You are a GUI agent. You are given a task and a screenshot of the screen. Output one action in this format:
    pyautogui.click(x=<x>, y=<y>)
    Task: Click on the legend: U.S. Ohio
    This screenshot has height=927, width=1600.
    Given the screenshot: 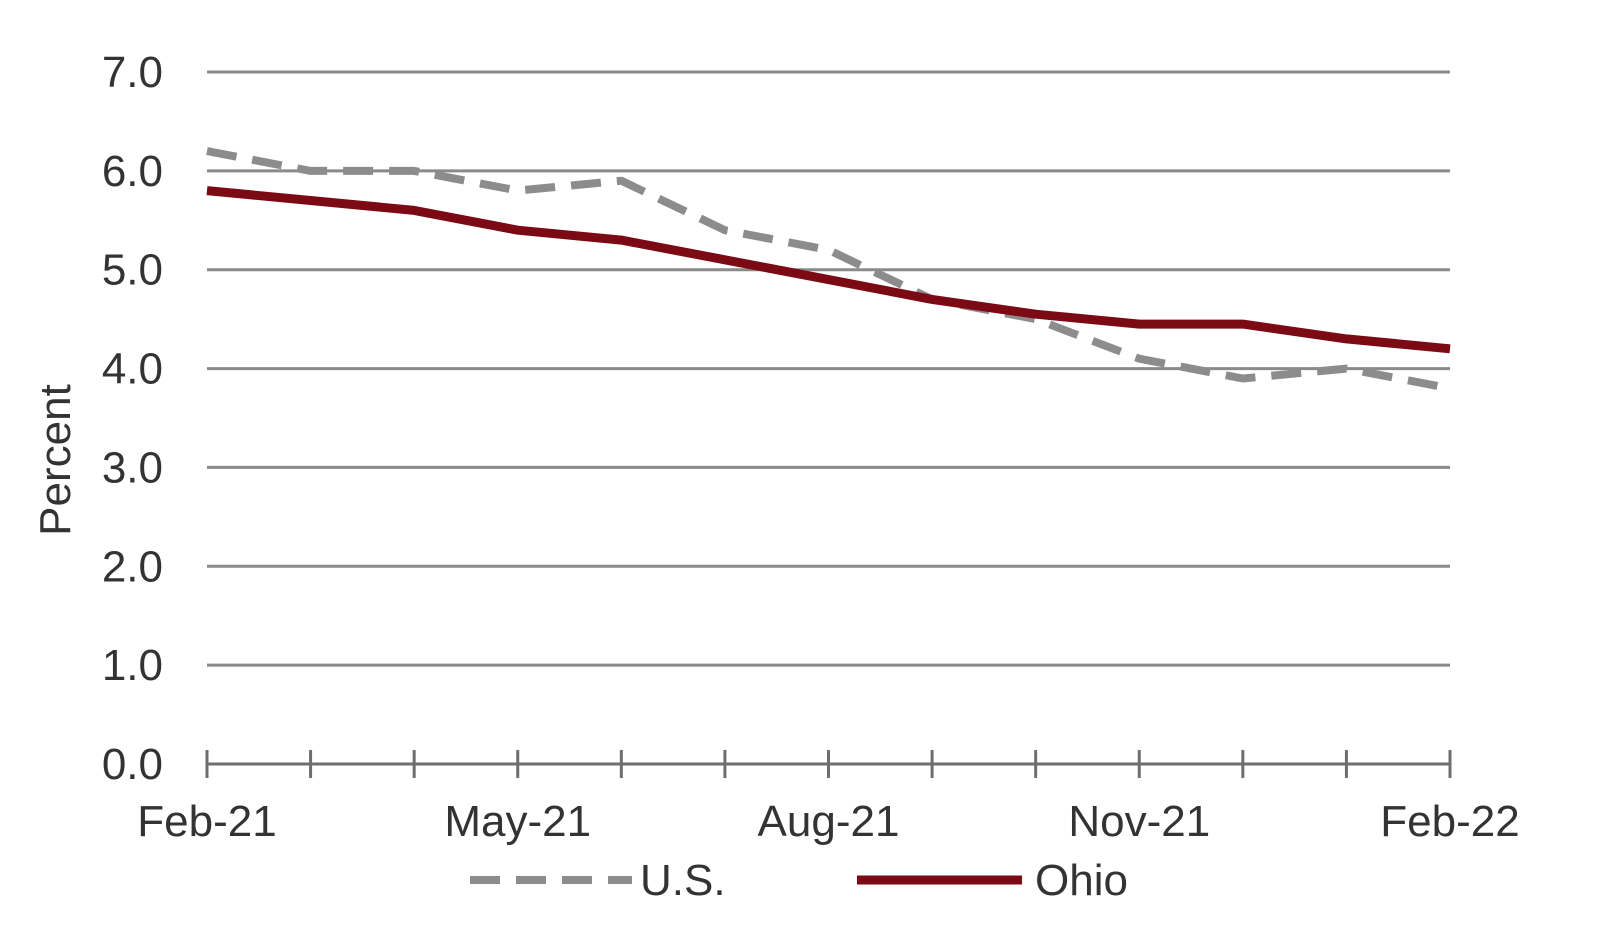 What is the action you would take?
    pyautogui.click(x=799, y=880)
    